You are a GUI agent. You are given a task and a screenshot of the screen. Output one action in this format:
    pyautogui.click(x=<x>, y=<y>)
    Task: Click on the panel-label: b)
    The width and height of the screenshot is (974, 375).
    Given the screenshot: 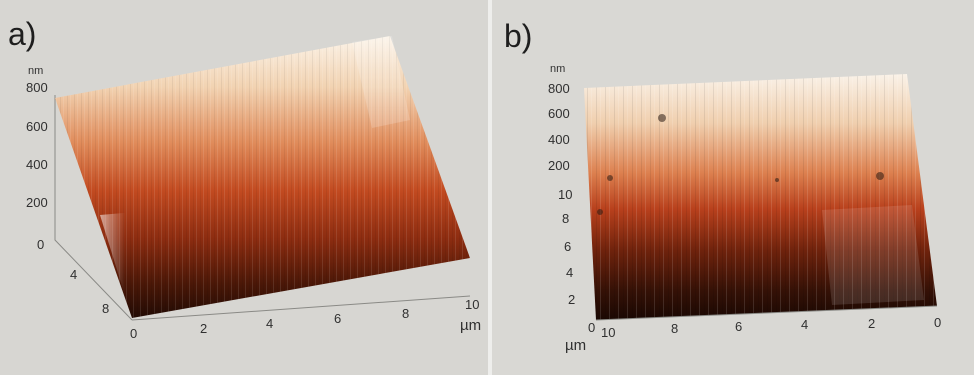 What is the action you would take?
    pyautogui.click(x=518, y=36)
    